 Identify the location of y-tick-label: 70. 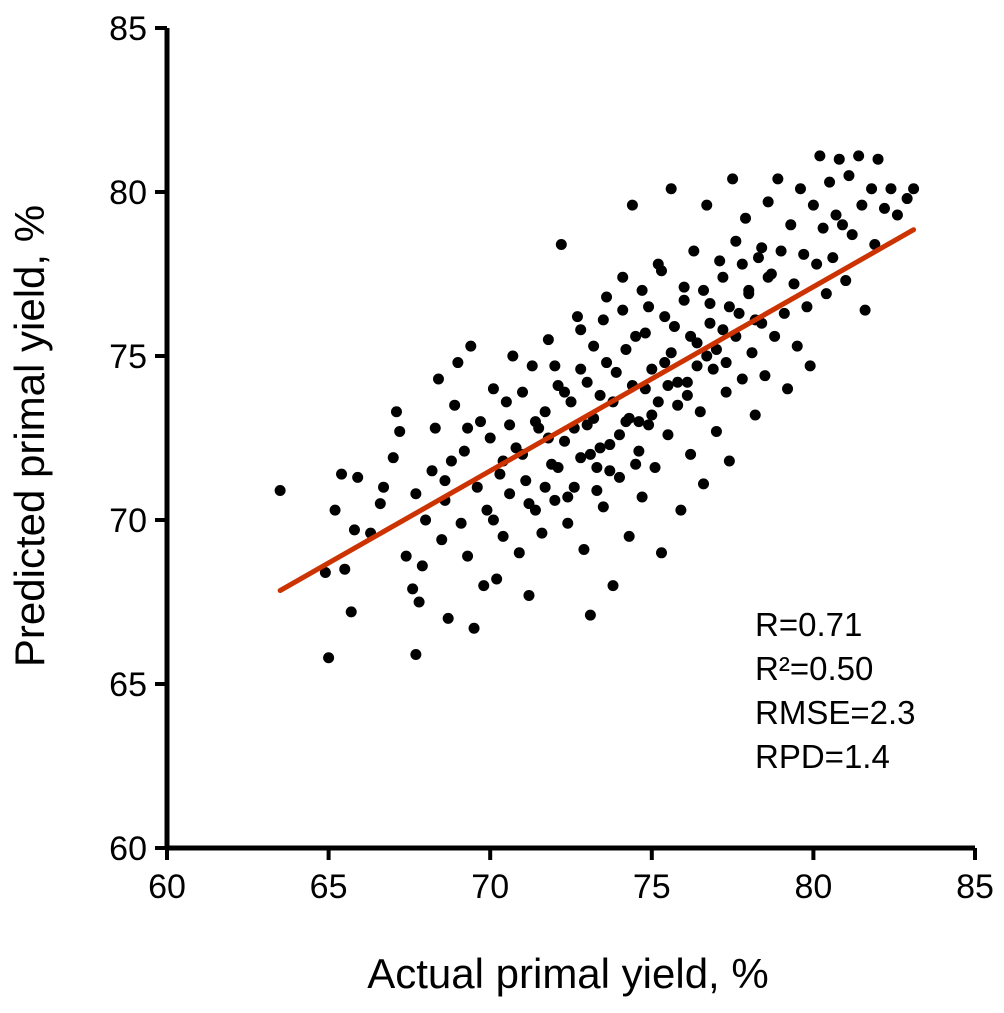
(128, 521).